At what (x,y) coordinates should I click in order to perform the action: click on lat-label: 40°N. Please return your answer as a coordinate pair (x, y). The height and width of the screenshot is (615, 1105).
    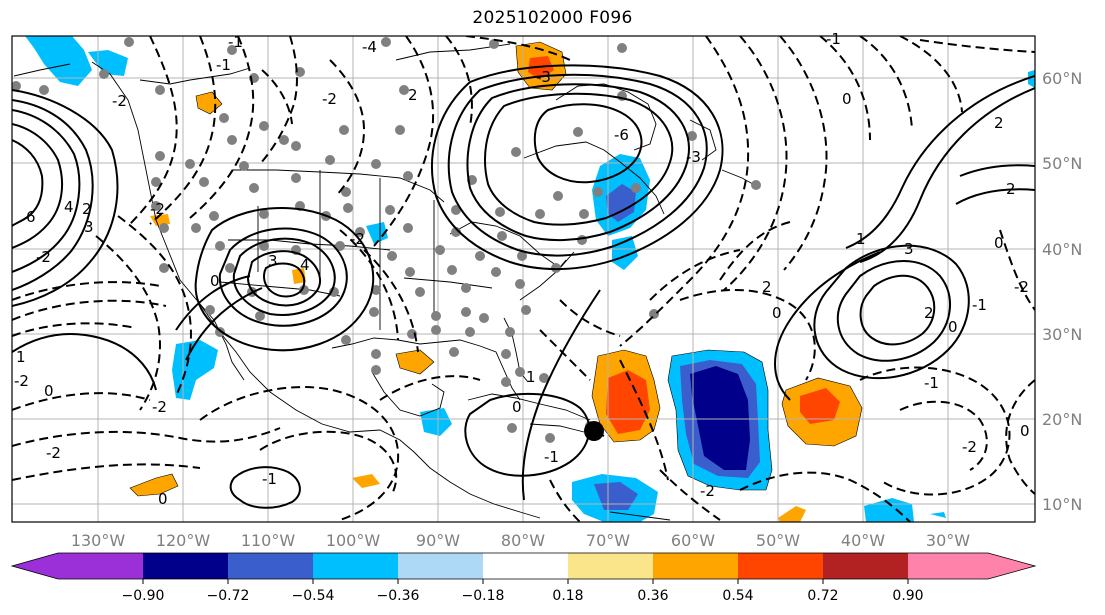
    Looking at the image, I should click on (1062, 249).